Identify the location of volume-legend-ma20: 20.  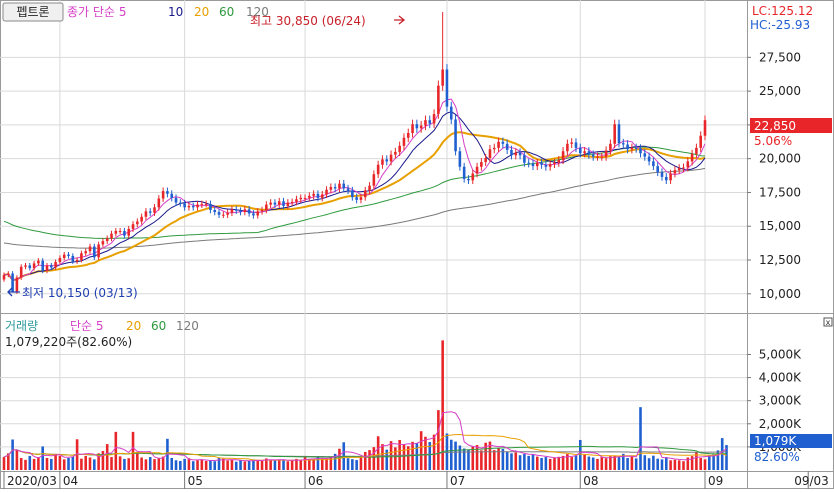
(133, 326).